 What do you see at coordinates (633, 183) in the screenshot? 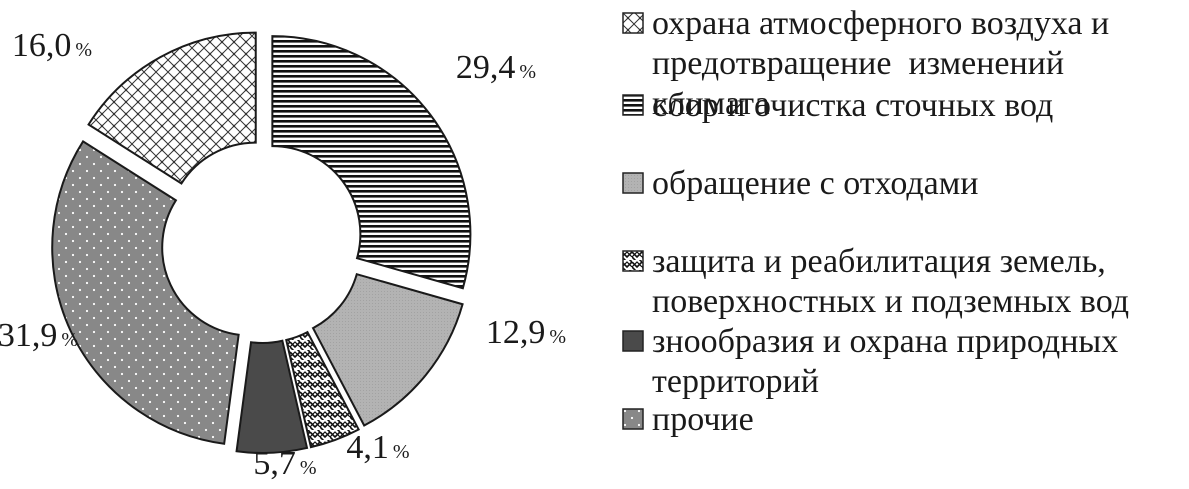
I see `legend-swatch-gray-icon` at bounding box center [633, 183].